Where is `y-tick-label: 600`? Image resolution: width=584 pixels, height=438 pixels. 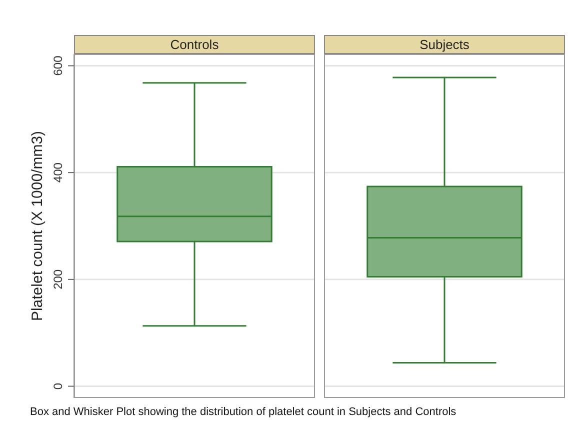 y-tick-label: 600 is located at coordinates (58, 65).